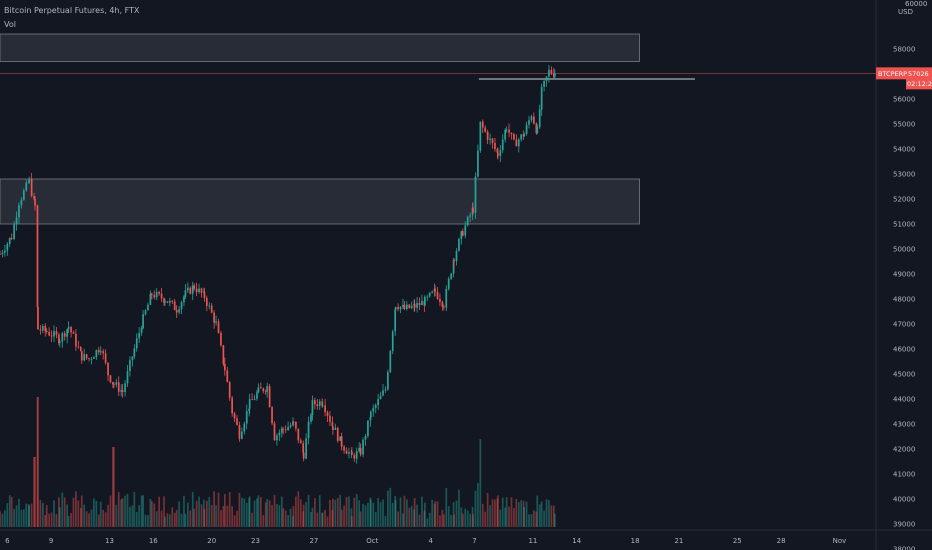 The image size is (932, 550). What do you see at coordinates (372, 541) in the screenshot?
I see `time-tick-label: Oct` at bounding box center [372, 541].